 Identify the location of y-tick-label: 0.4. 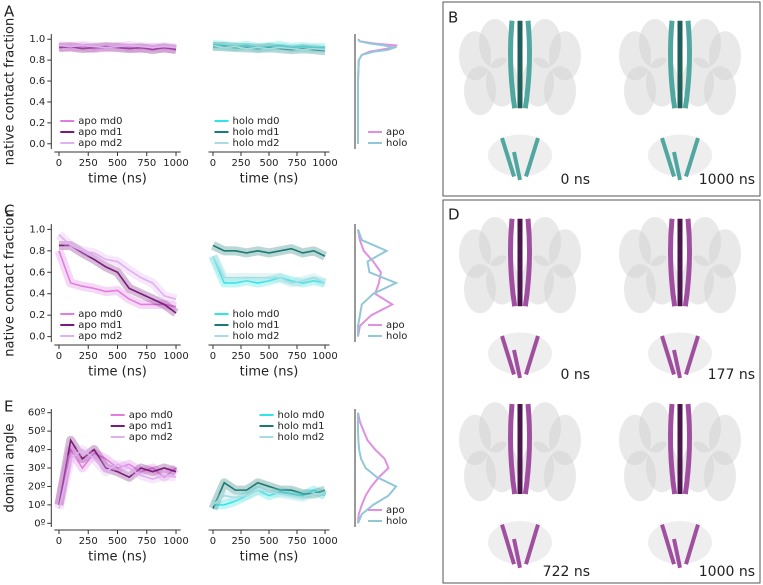
(37, 294).